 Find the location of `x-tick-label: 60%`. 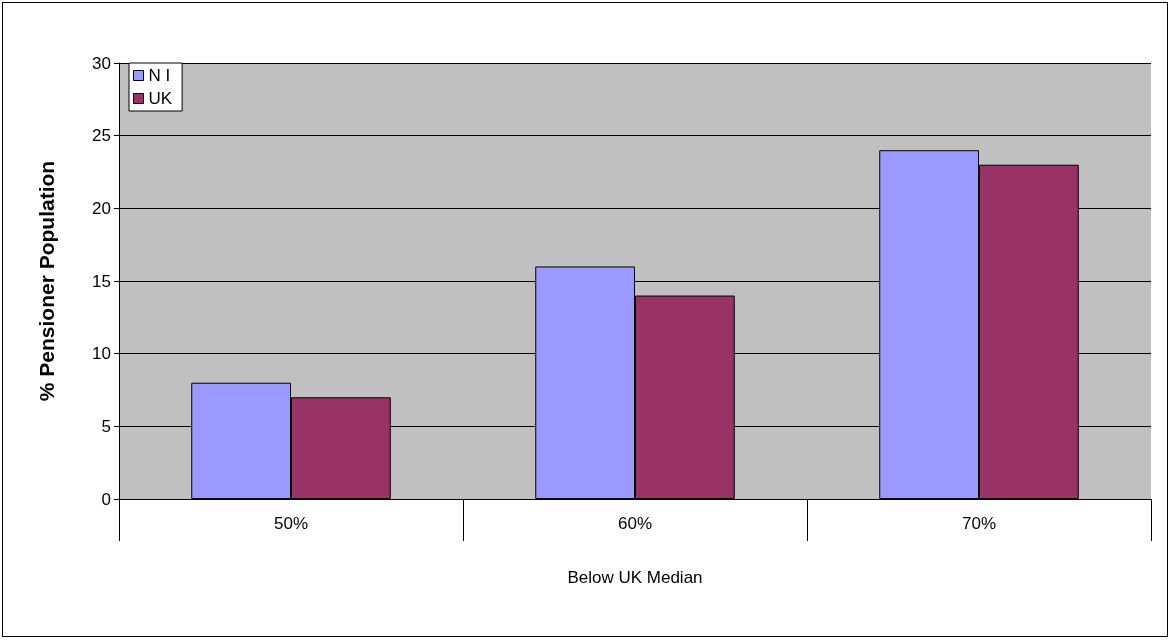

x-tick-label: 60% is located at coordinates (635, 523).